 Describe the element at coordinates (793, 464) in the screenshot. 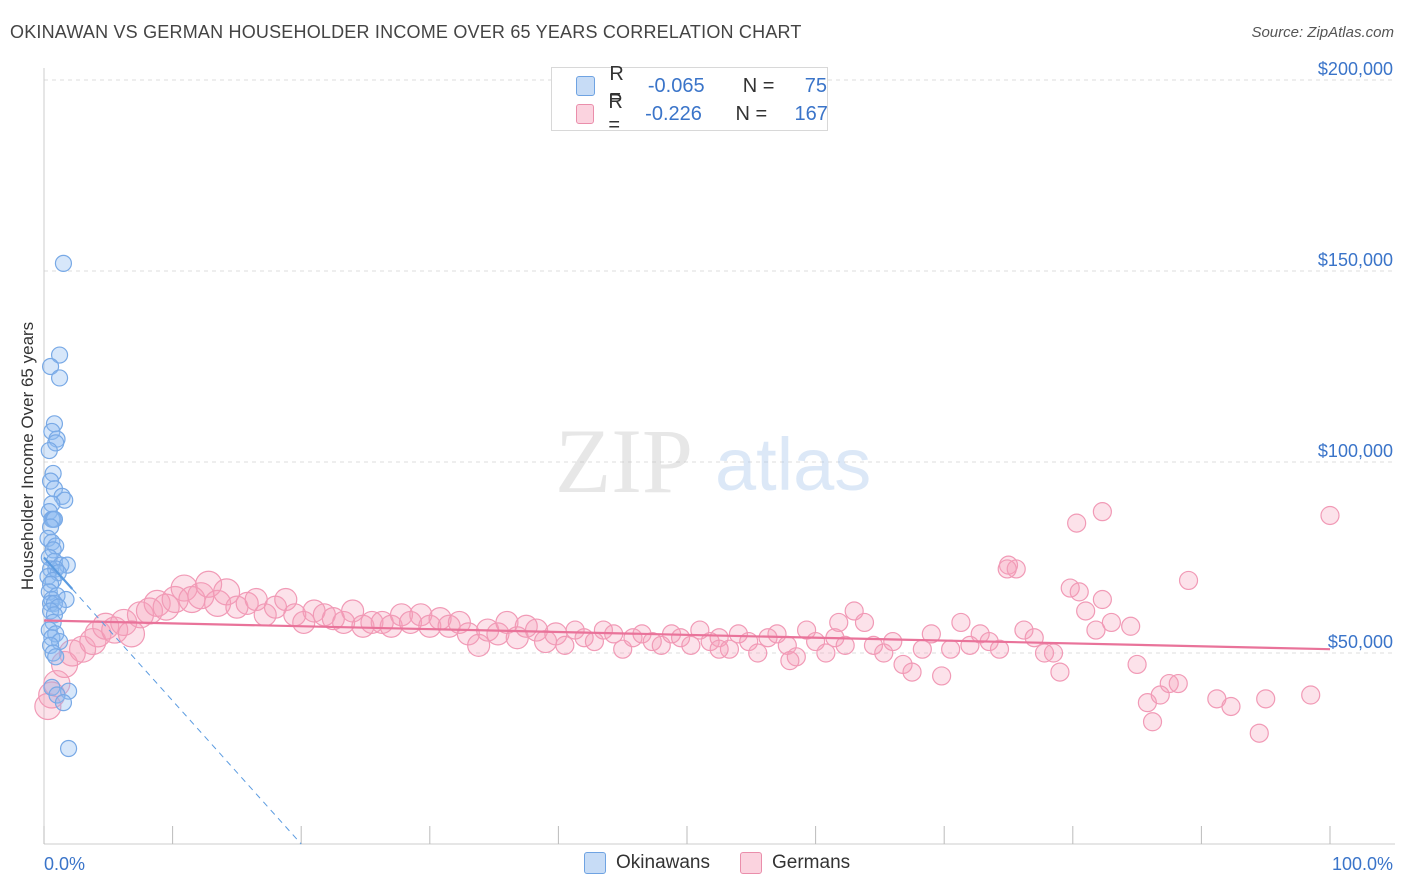

I see `watermark-atlas: atlas` at that location.